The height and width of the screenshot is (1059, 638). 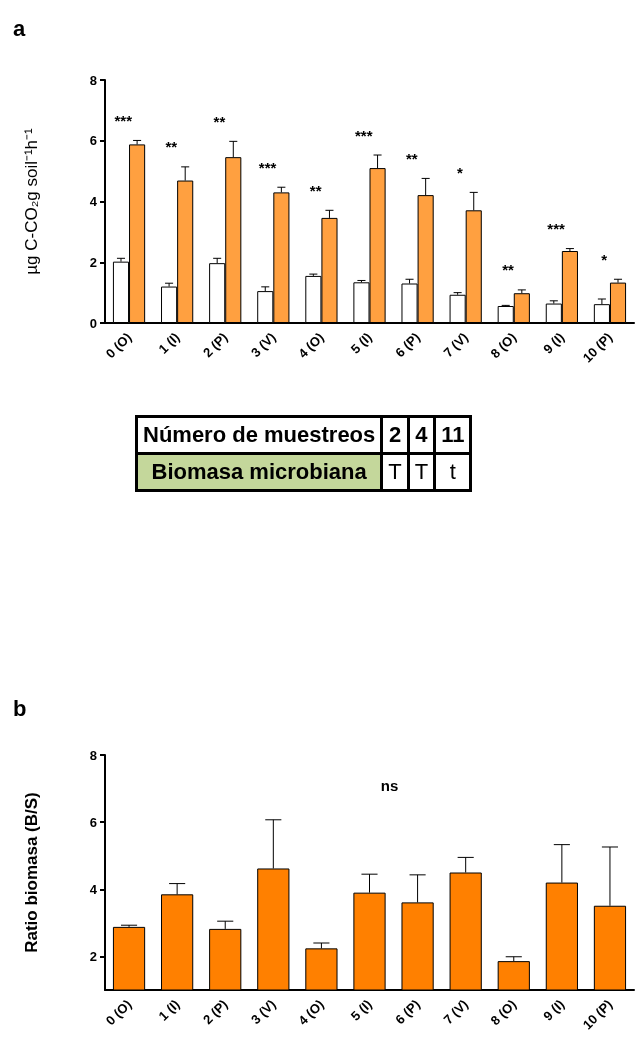 What do you see at coordinates (19, 28) in the screenshot?
I see `chart-title: a` at bounding box center [19, 28].